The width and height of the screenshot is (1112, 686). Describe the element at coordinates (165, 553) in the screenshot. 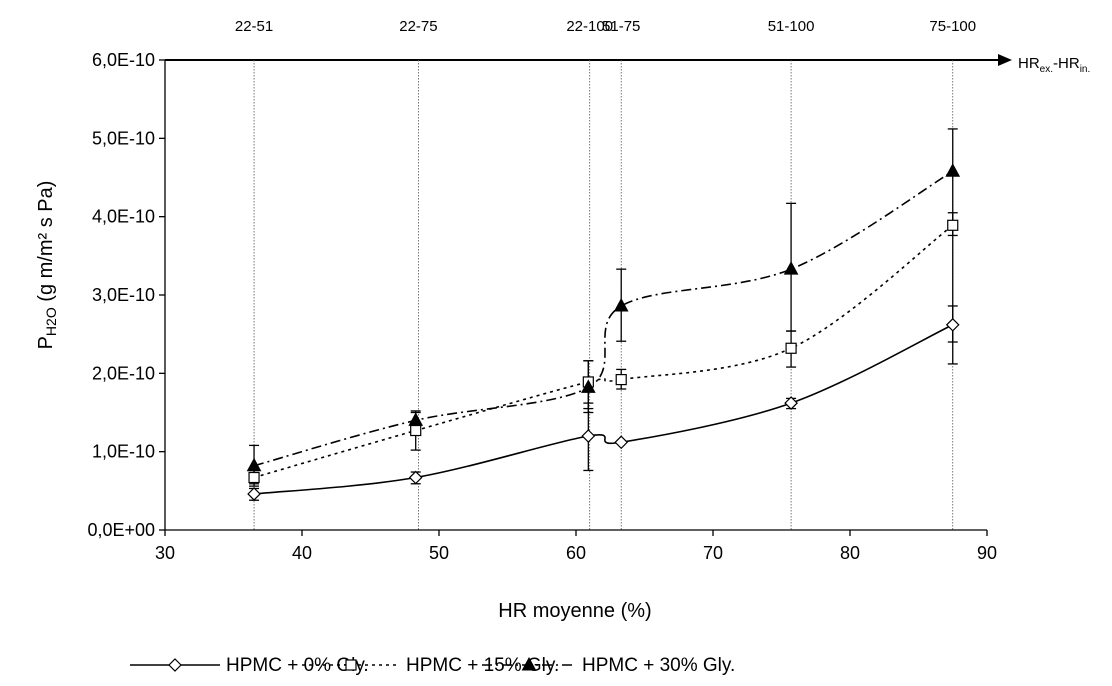

I see `x-tick-label: 30` at that location.